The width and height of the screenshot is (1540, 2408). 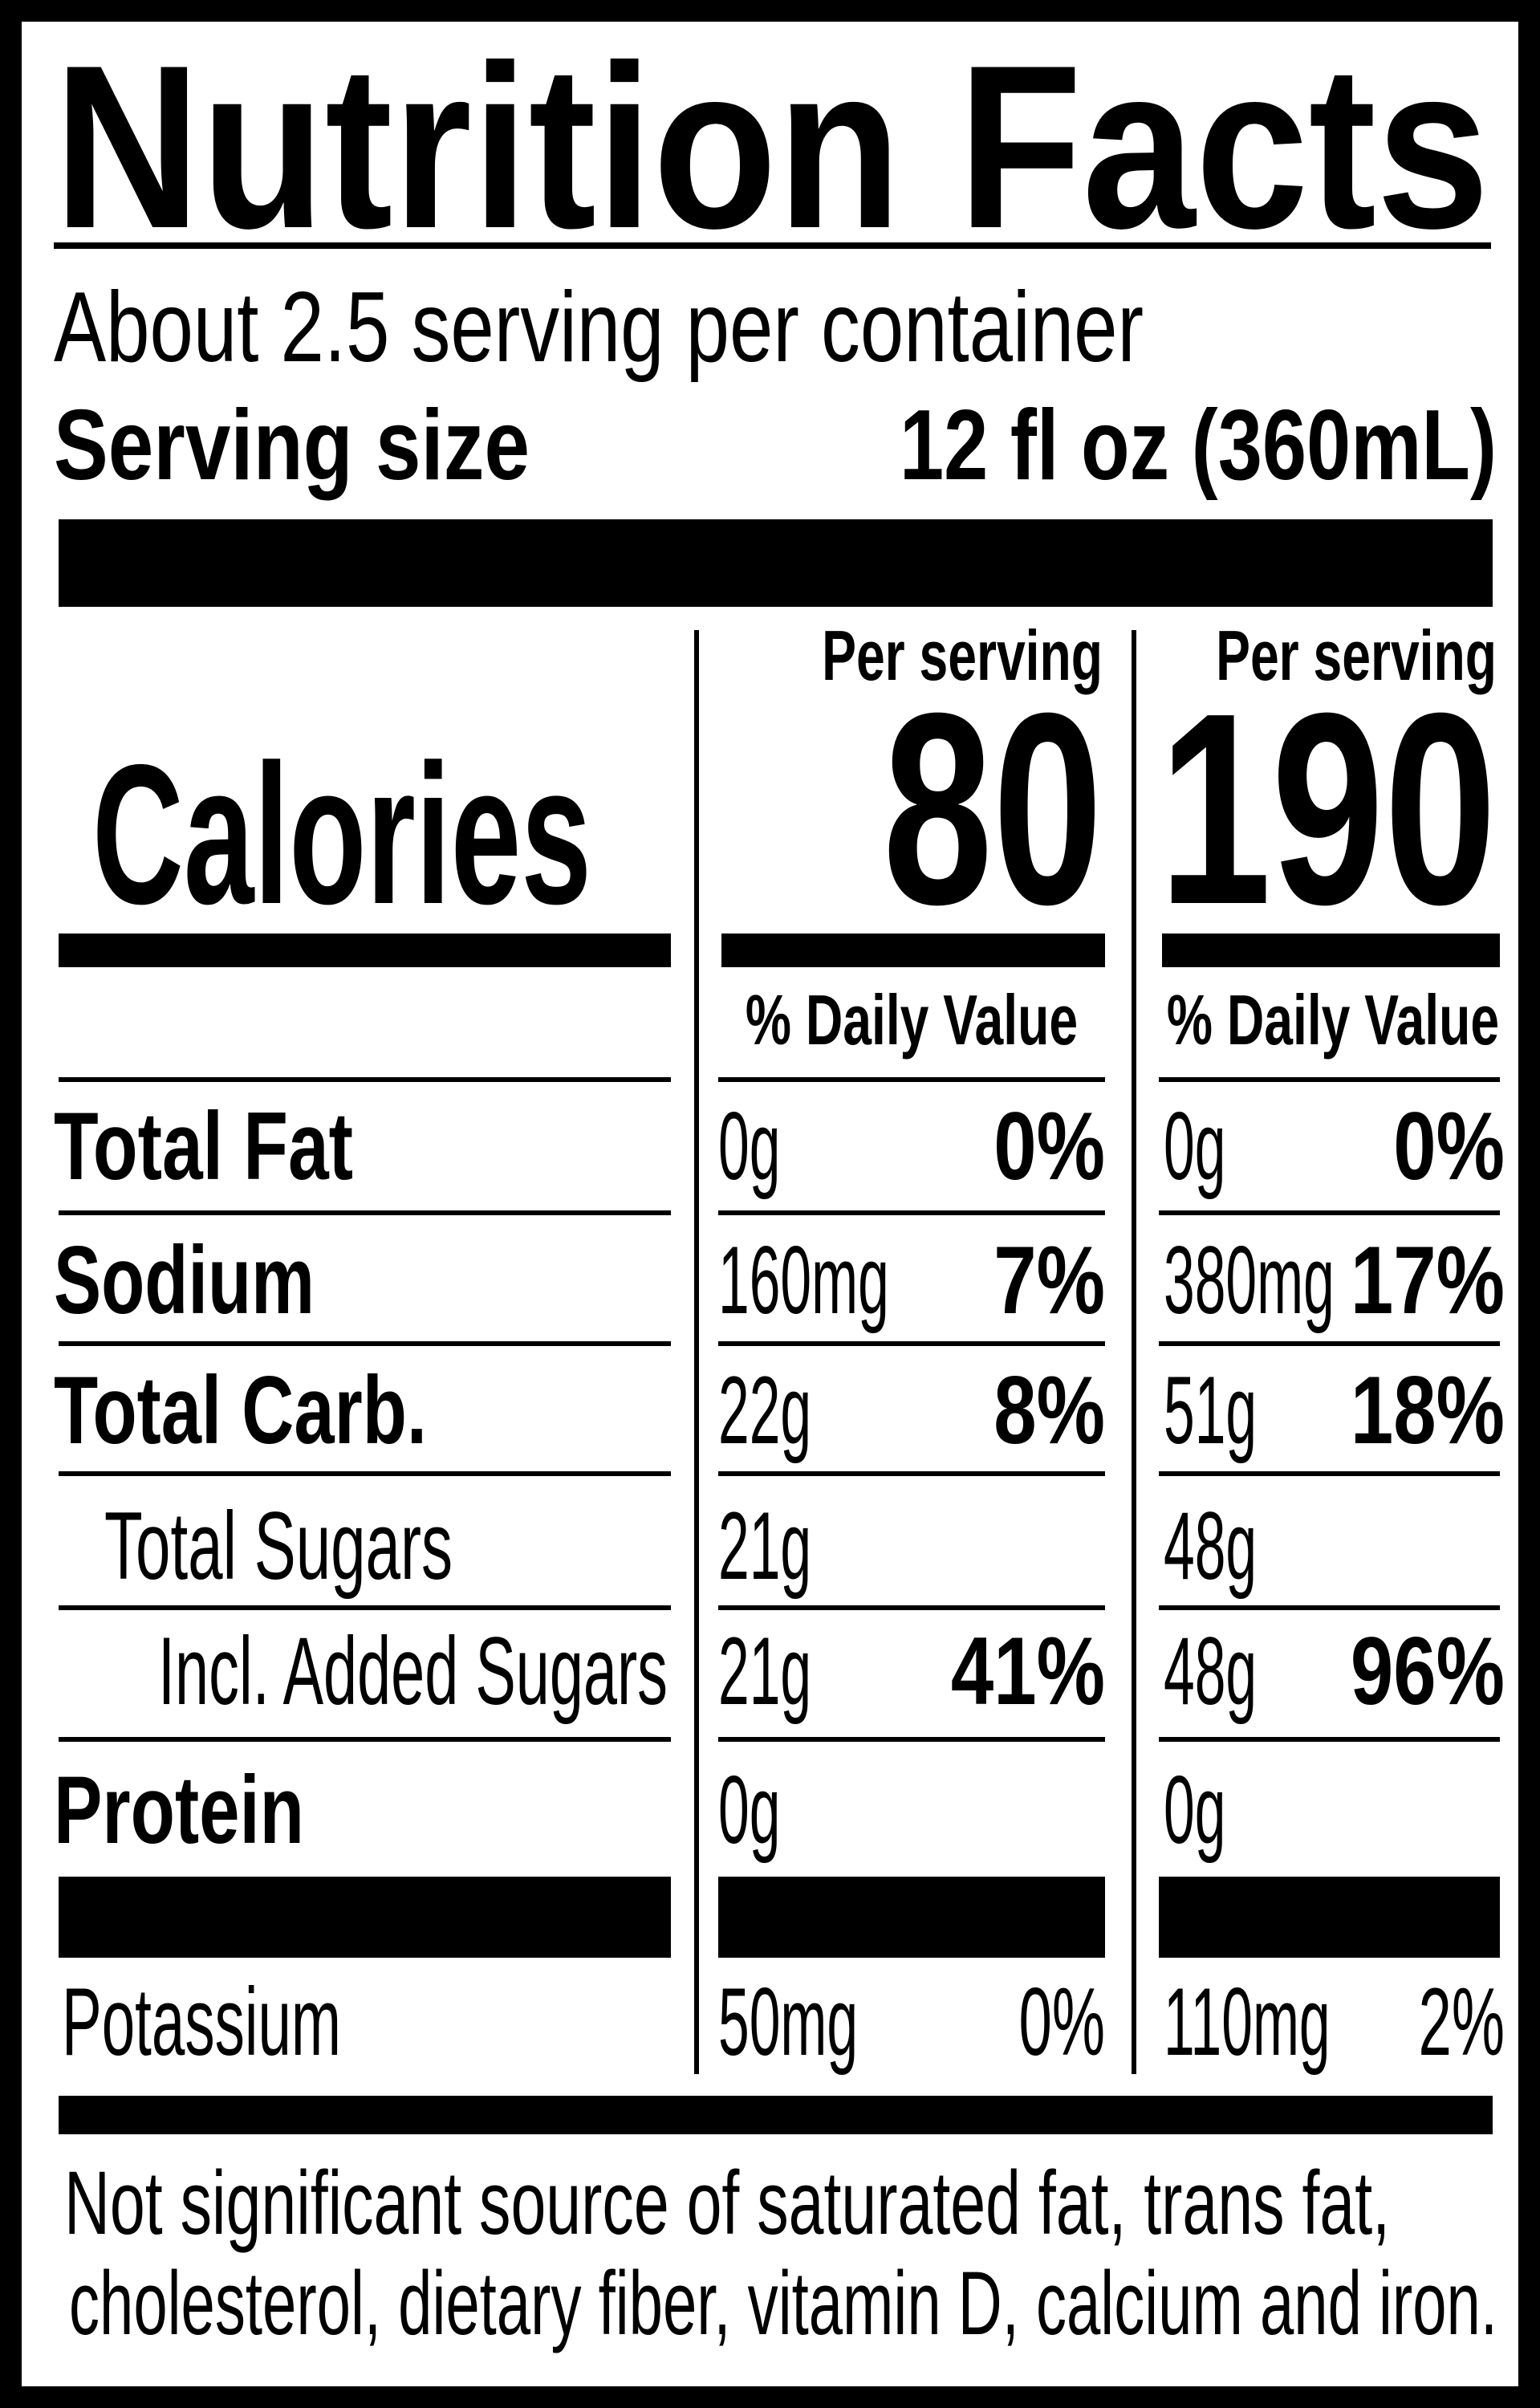 What do you see at coordinates (1049, 1411) in the screenshot?
I see `nutrient-daily-value: 8%` at bounding box center [1049, 1411].